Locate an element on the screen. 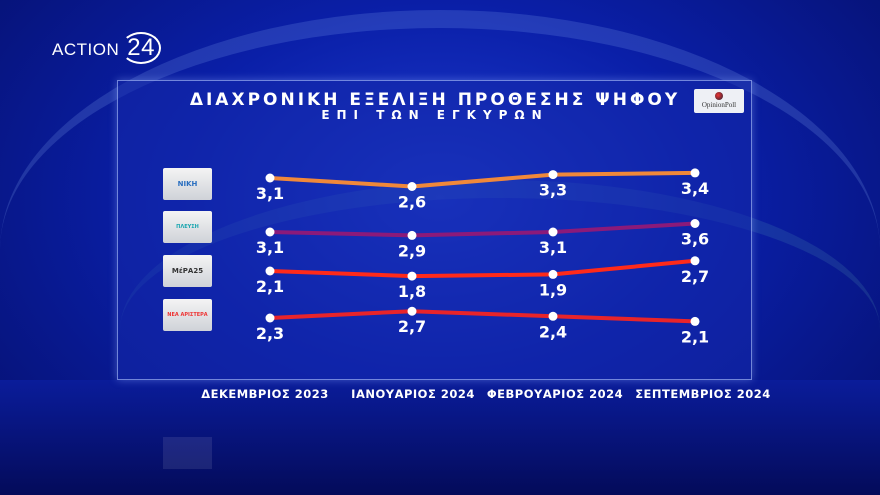 This screenshot has height=495, width=880. chart-title: ΔΙΑΧΡΟΝΙΚΗ ΕΞΕΛΙΞΗ ΠΡΟΘΕΣΗΣ ΨΗΦΟΥ is located at coordinates (435, 100).